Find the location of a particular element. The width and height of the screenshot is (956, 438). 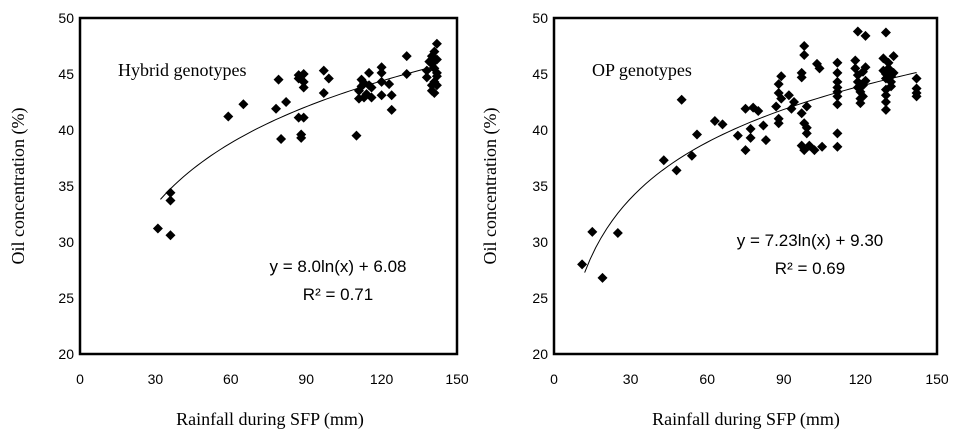

panel-label: OP genotypes is located at coordinates (642, 70).